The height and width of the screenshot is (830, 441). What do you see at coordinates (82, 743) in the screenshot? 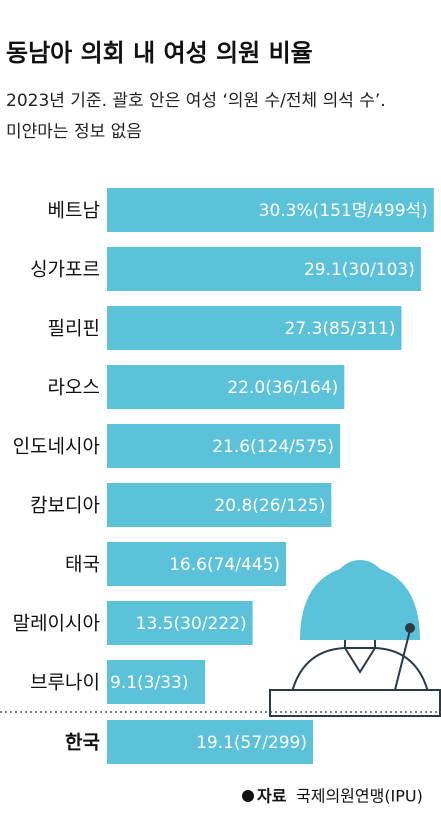
I see `y-tick-label: 한국` at bounding box center [82, 743].